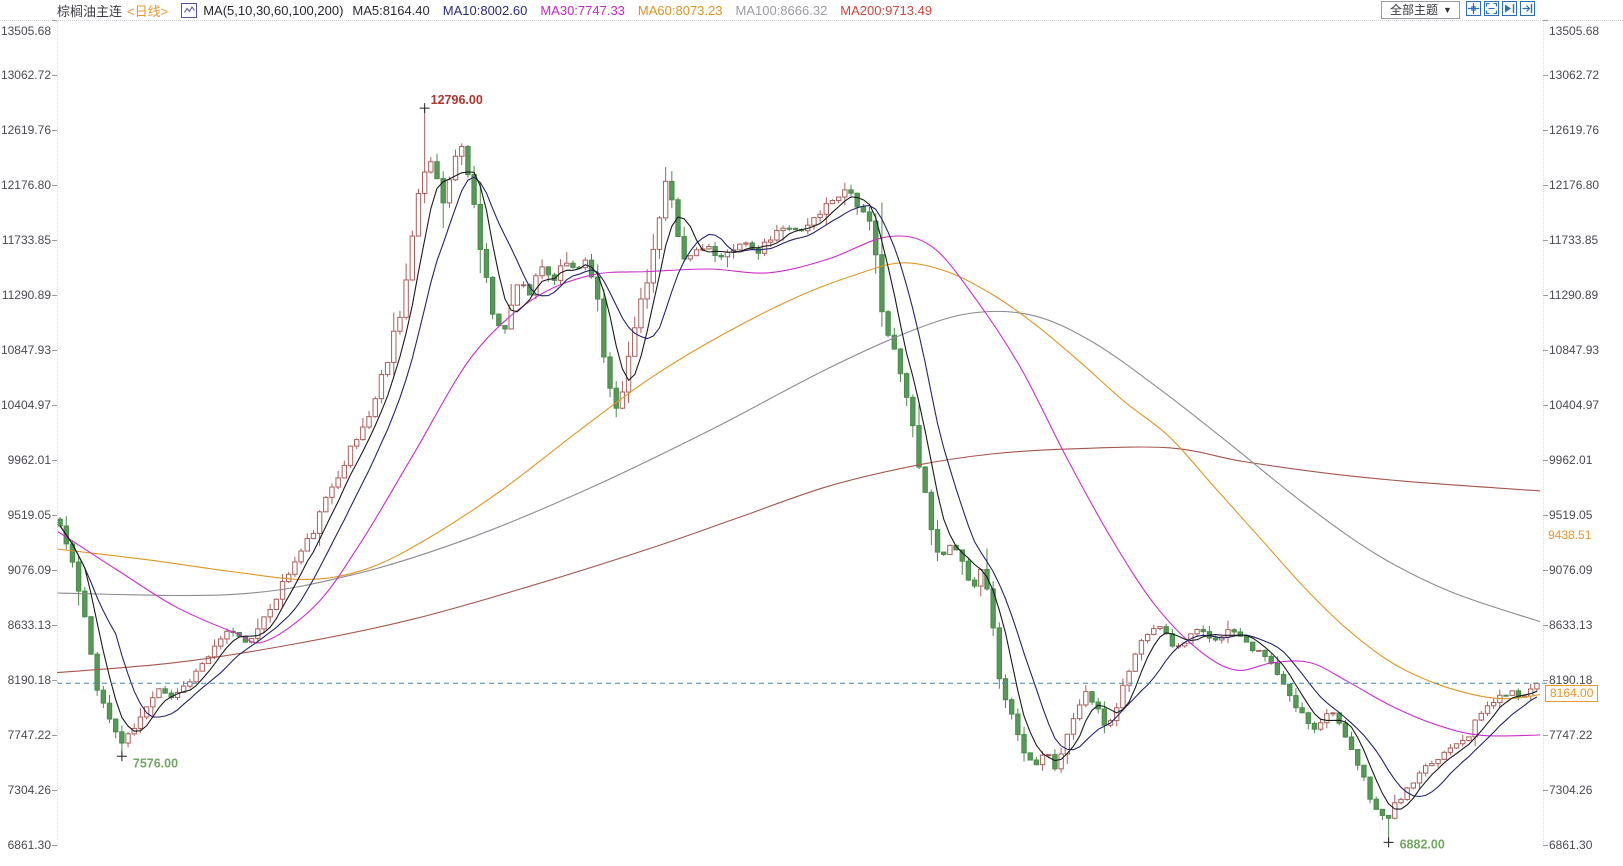 The height and width of the screenshot is (866, 1623). I want to click on crosshair-icon, so click(1473, 8).